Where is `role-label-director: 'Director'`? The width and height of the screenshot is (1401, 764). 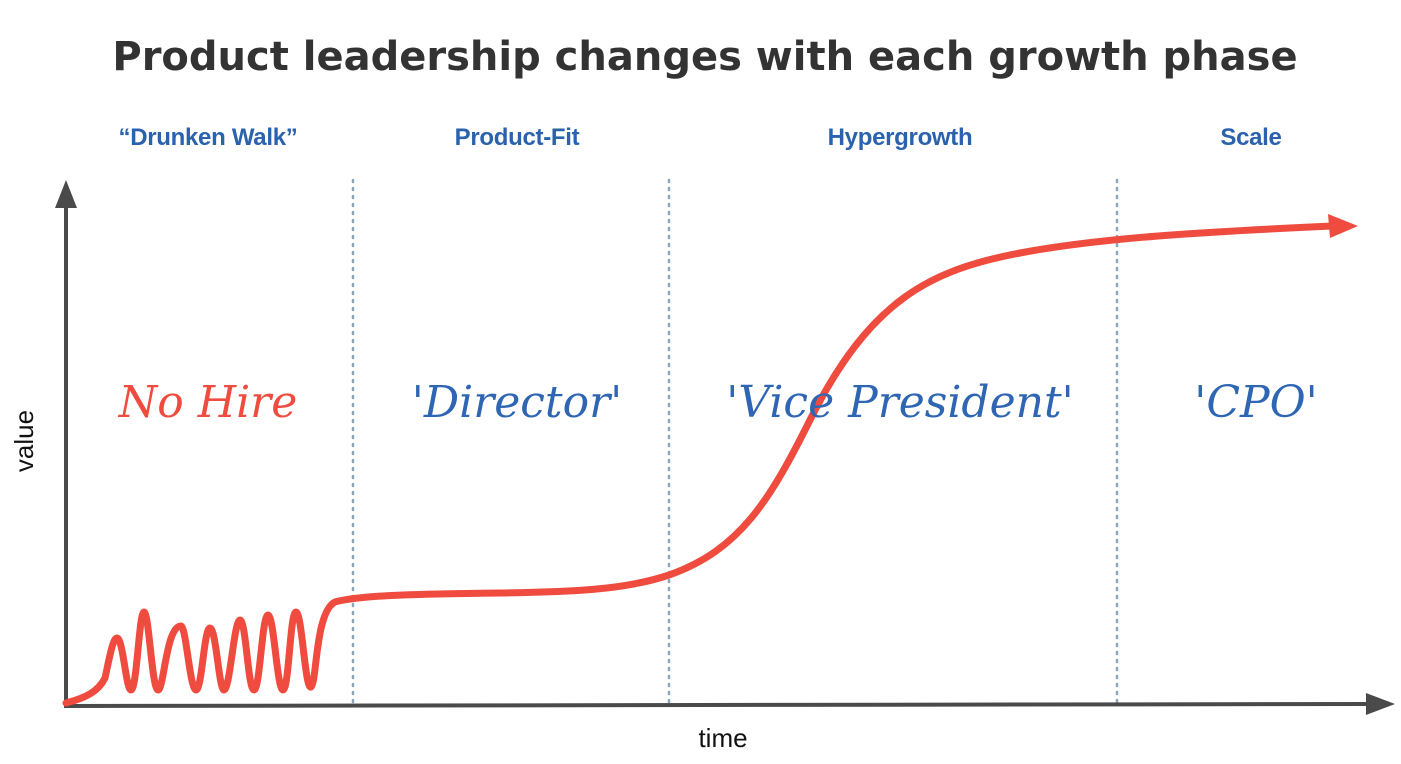
role-label-director: 'Director' is located at coordinates (517, 402).